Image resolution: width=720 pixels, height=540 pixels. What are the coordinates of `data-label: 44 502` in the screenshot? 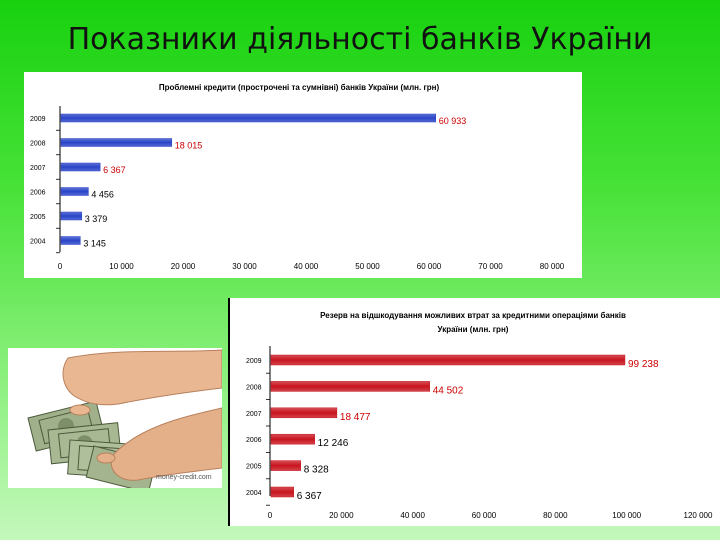 It's located at (448, 390).